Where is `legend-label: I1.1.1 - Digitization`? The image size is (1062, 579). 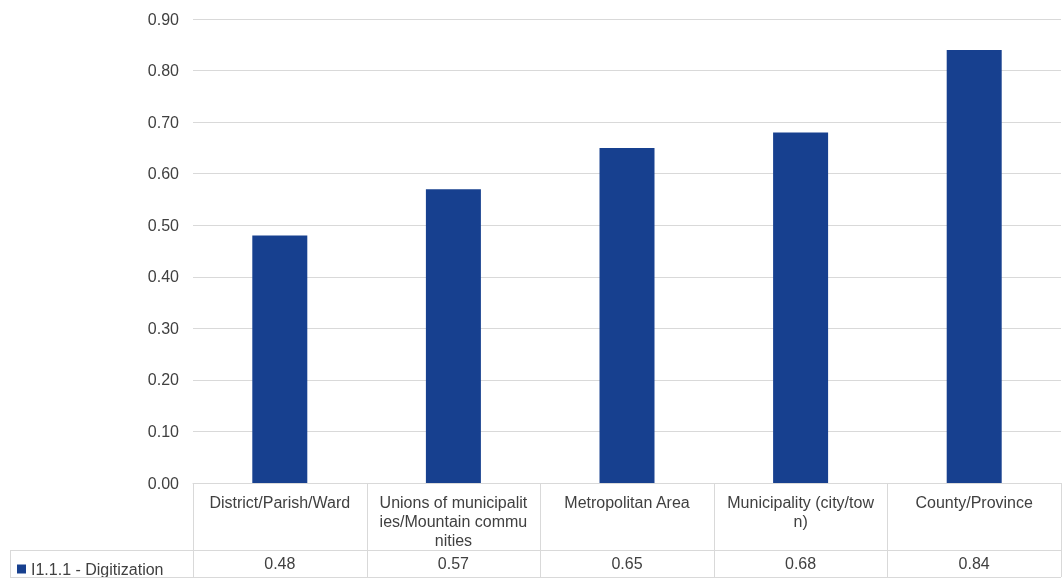 legend-label: I1.1.1 - Digitization is located at coordinates (97, 569).